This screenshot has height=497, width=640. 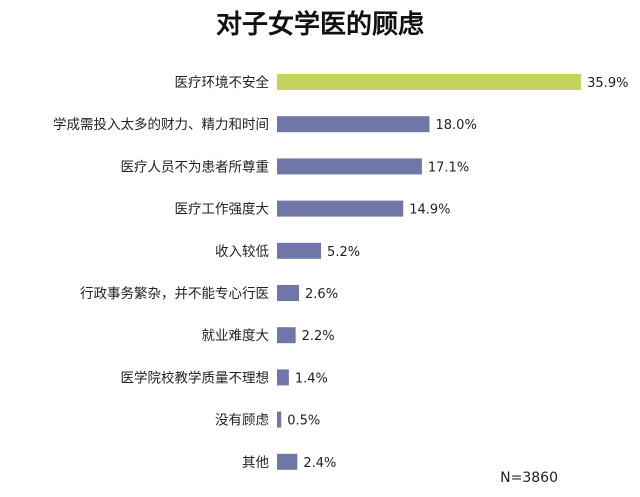 I want to click on sample-size-note: N=3860, so click(x=529, y=478).